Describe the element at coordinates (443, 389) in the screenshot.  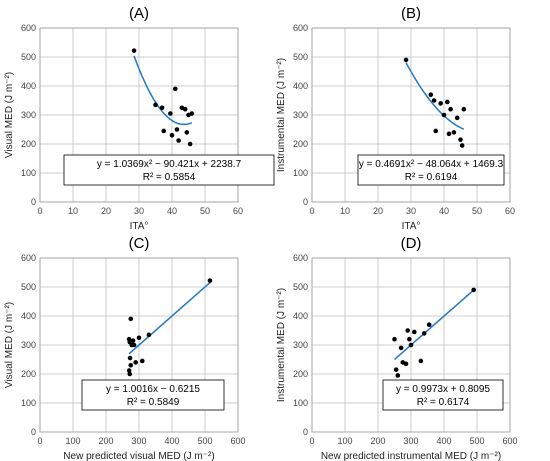
I see `fit-equation: y = 0.9973x + 0.8095` at that location.